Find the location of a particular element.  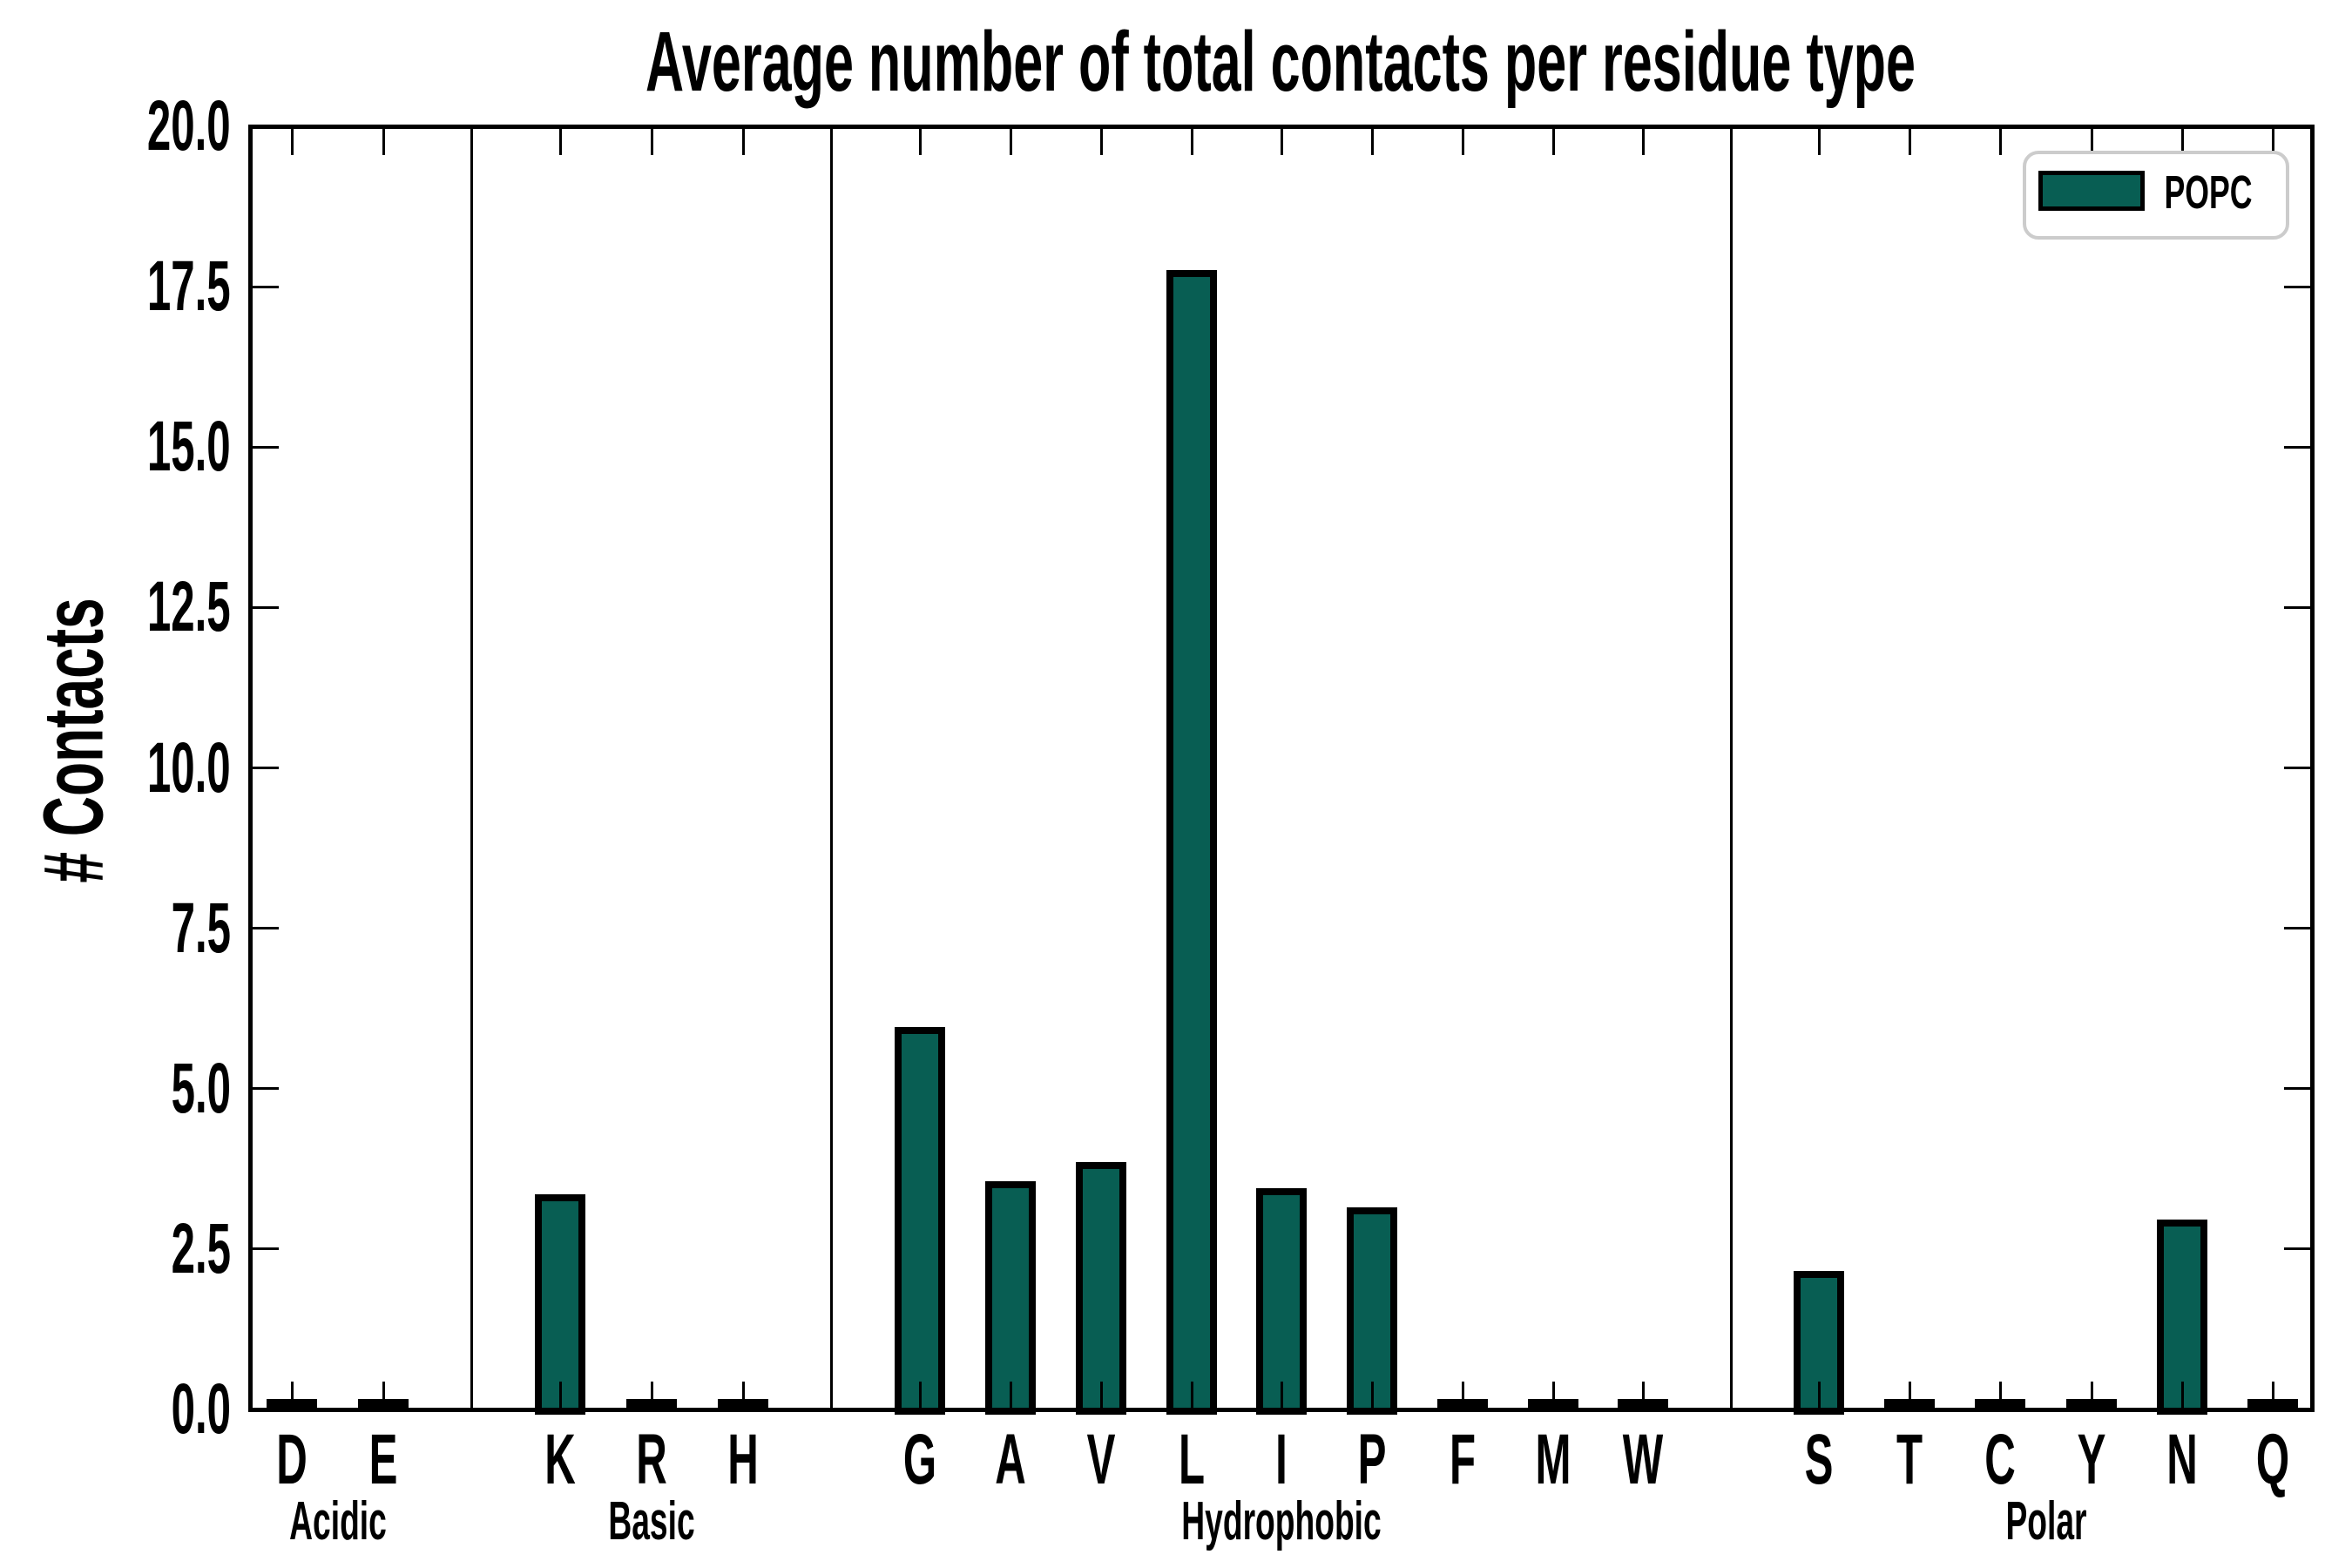

y-tick-label-2.5: 2.5 is located at coordinates (115, 1249).